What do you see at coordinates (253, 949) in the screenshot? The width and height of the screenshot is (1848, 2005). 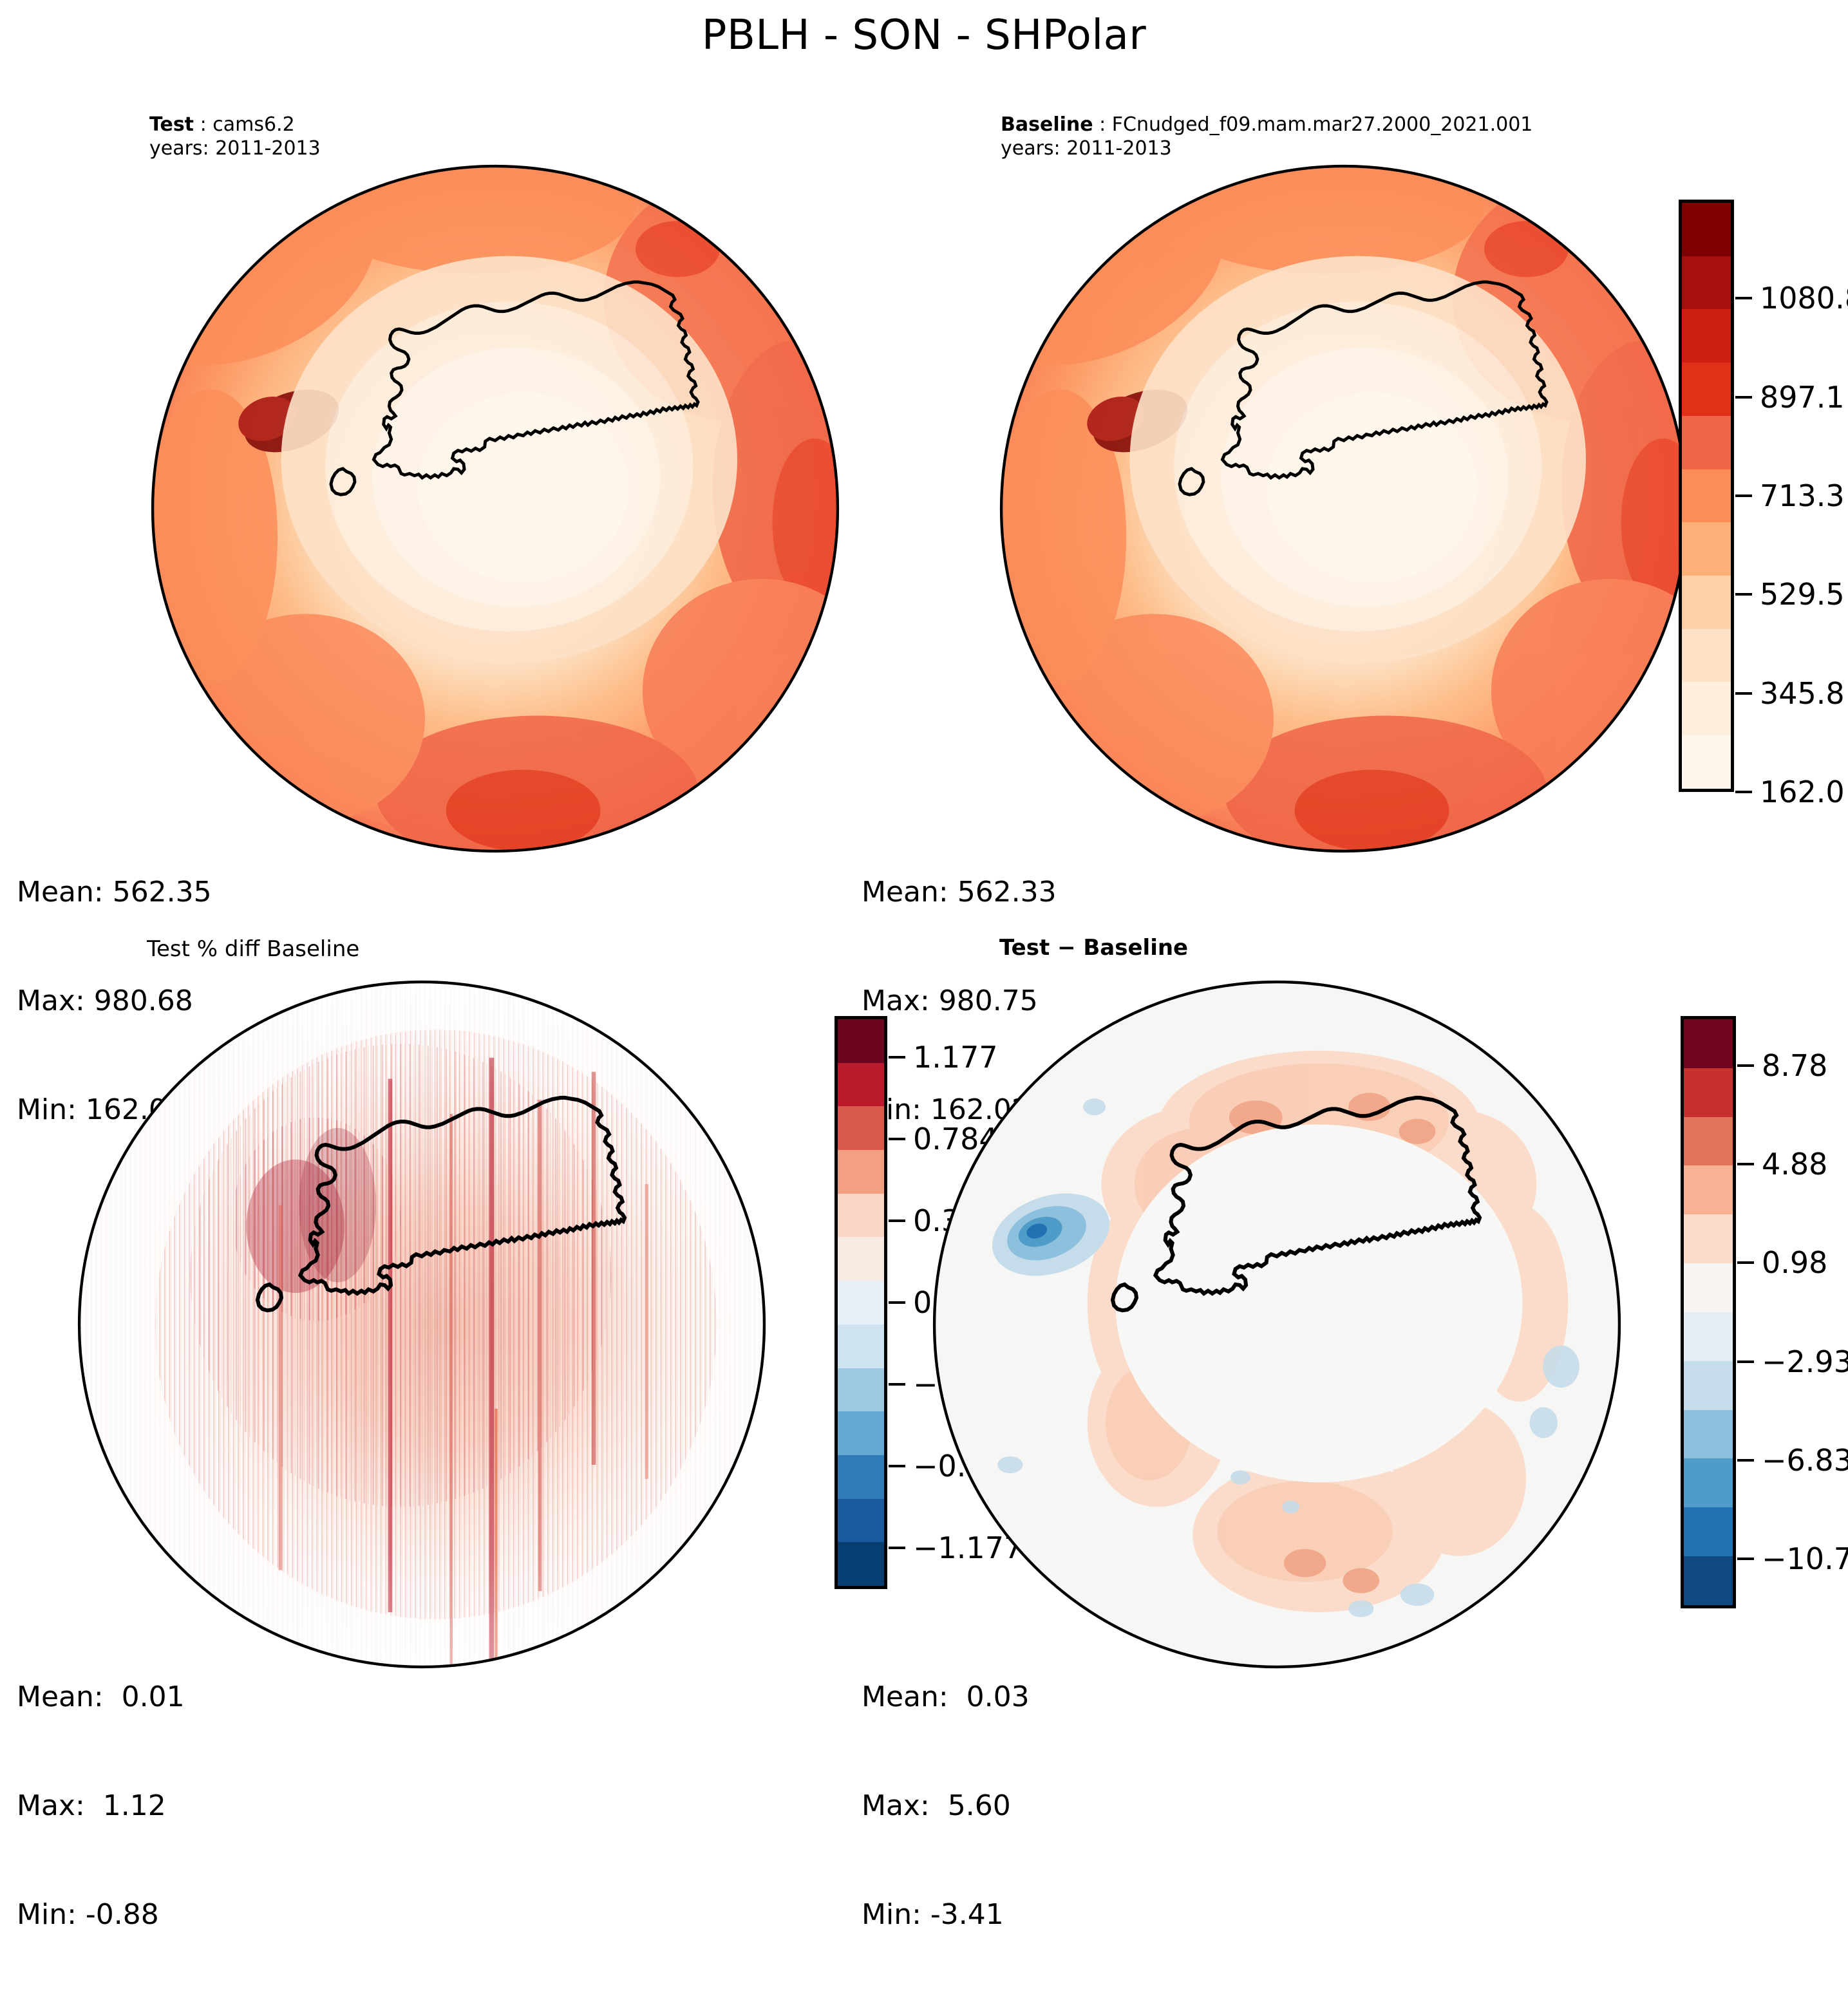 I see `pct-diff-title: Test % diff Baseline` at bounding box center [253, 949].